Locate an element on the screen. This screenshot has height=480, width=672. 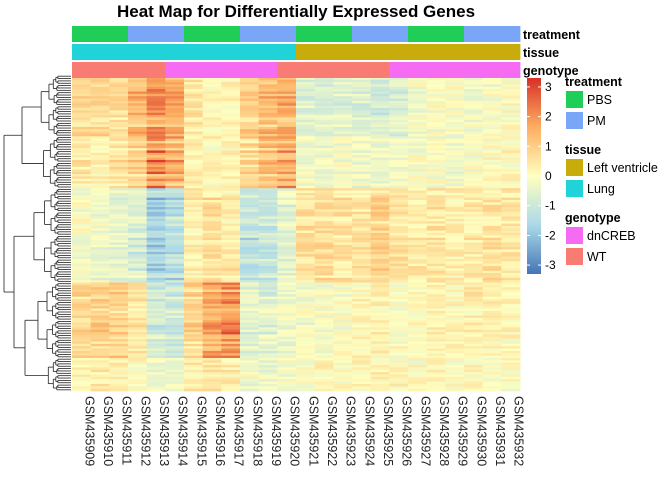
annotation-cell-genotype is located at coordinates (231, 70).